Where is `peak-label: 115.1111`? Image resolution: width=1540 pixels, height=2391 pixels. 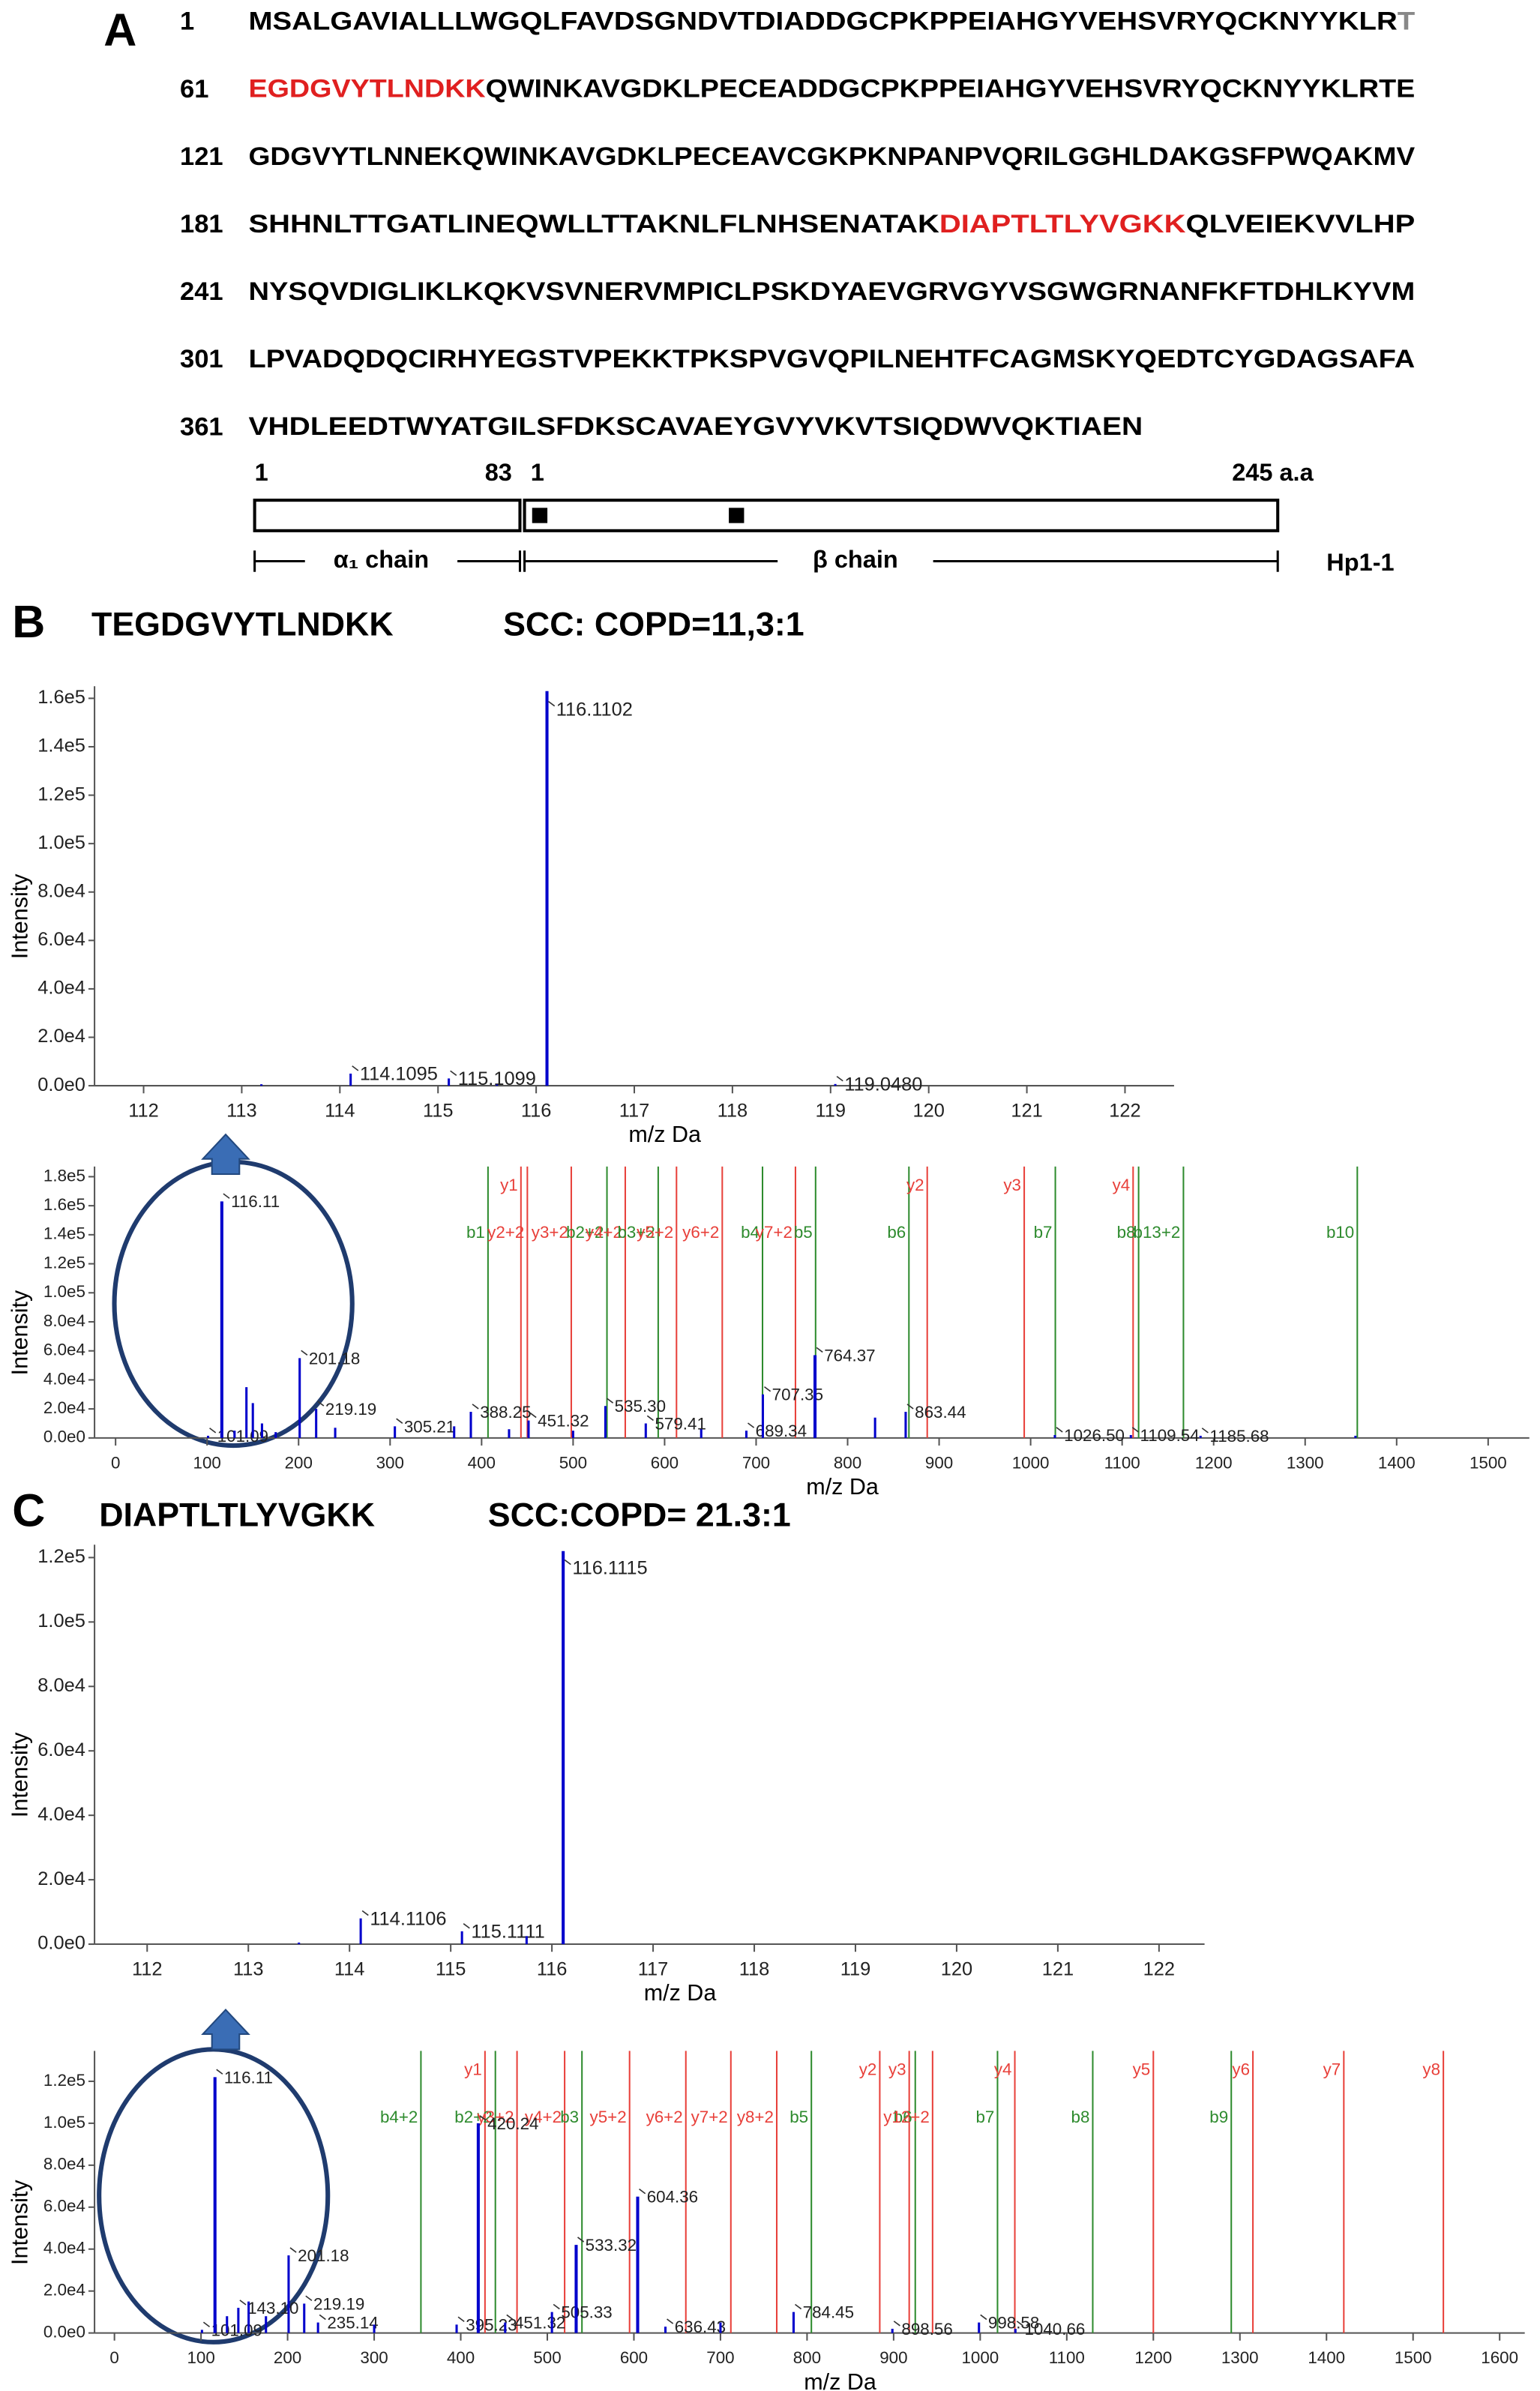
peak-label: 115.1111 is located at coordinates (507, 1932).